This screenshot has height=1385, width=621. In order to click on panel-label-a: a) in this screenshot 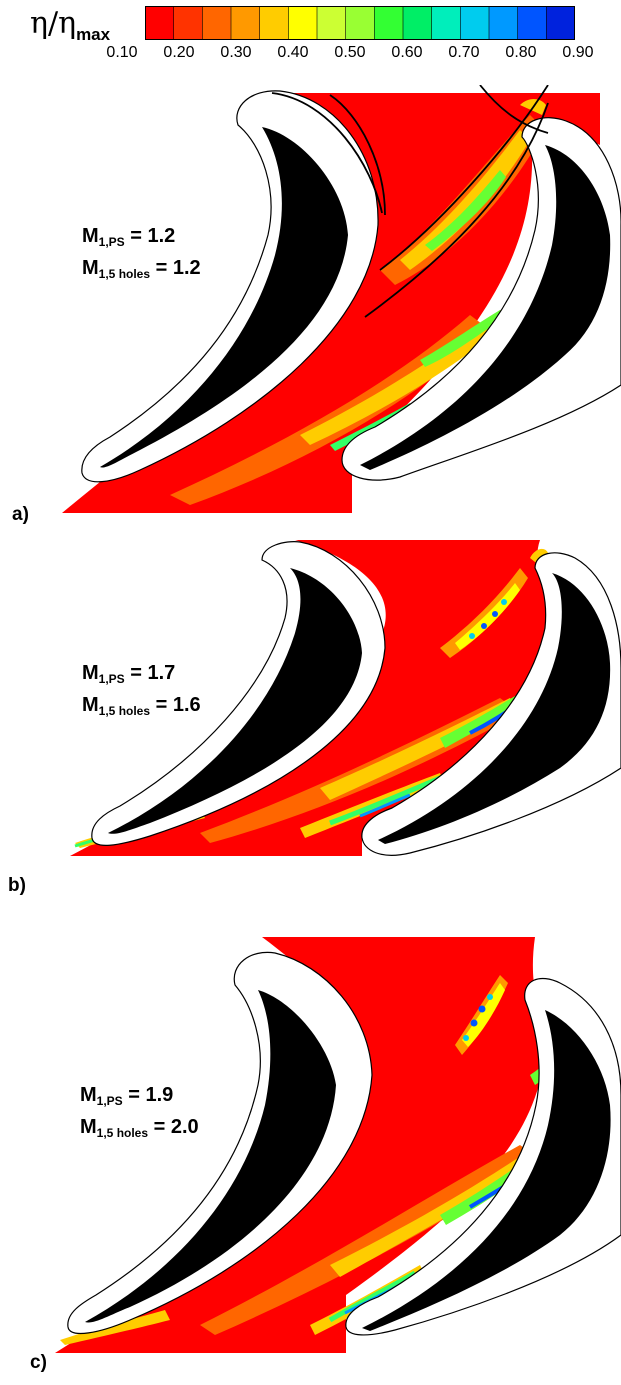, I will do `click(20, 514)`.